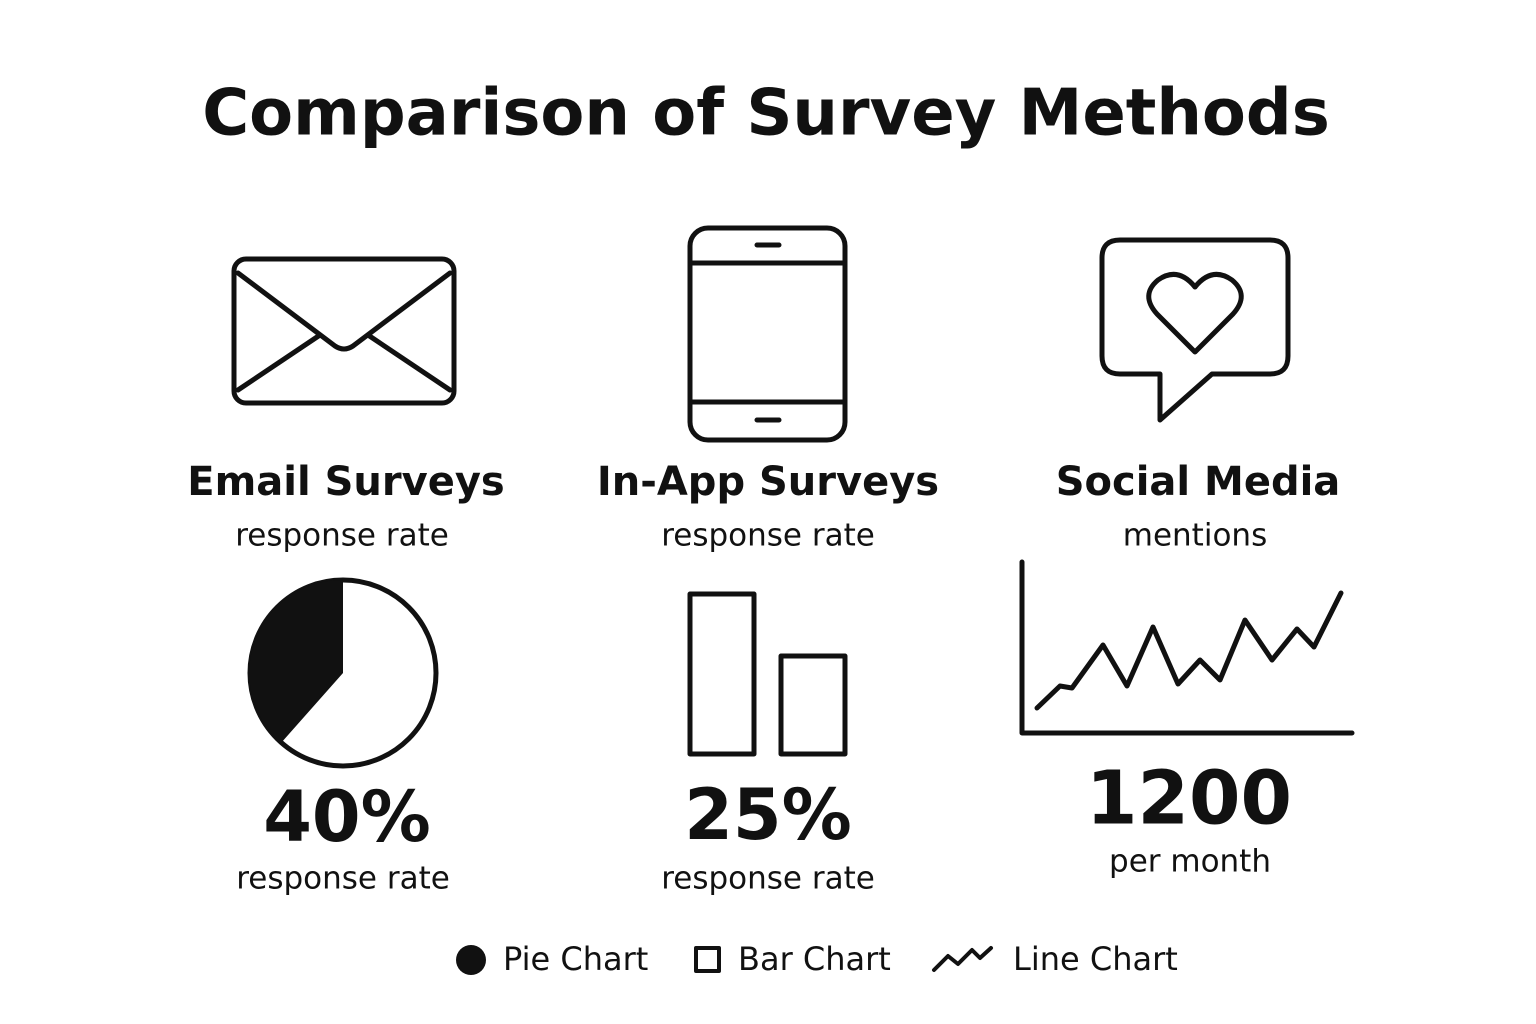 This screenshot has width=1536, height=1024. What do you see at coordinates (471, 960) in the screenshot?
I see `legend-pie-icon` at bounding box center [471, 960].